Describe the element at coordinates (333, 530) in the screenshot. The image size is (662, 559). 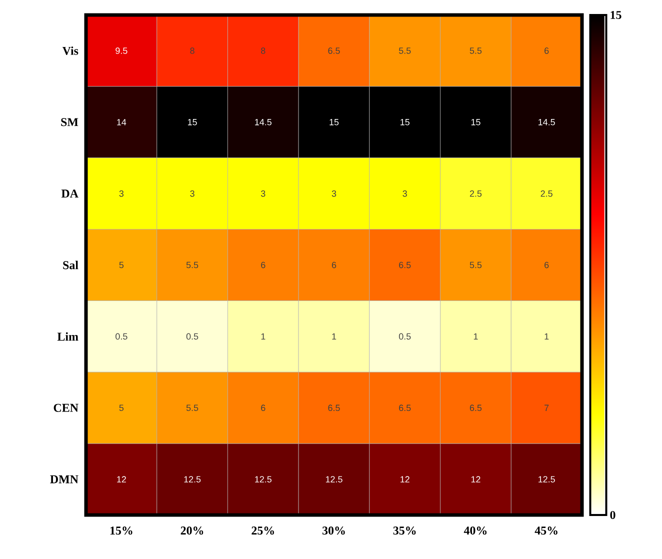
I see `x-tick-label: 30%` at that location.